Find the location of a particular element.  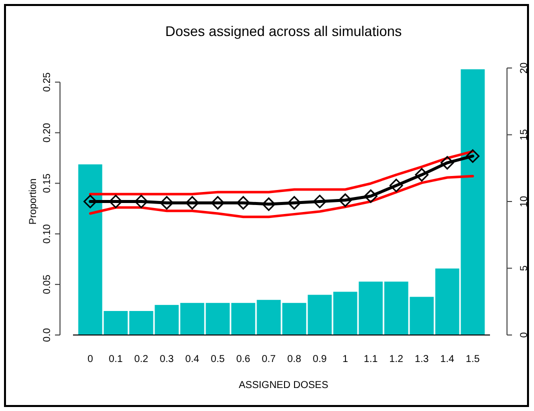

y2-tick-label: 0 is located at coordinates (524, 335).